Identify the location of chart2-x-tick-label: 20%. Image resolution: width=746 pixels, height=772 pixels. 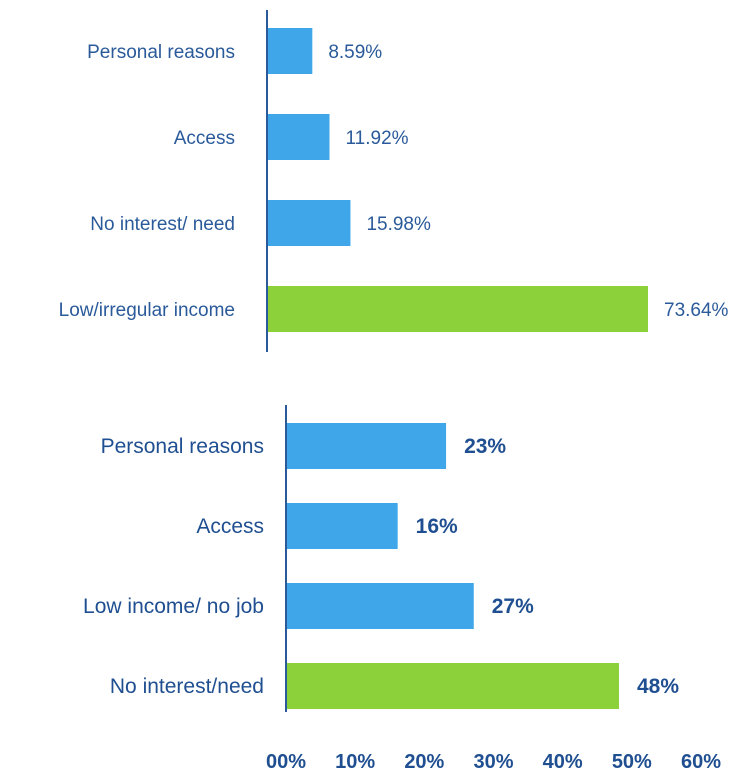
(424, 761).